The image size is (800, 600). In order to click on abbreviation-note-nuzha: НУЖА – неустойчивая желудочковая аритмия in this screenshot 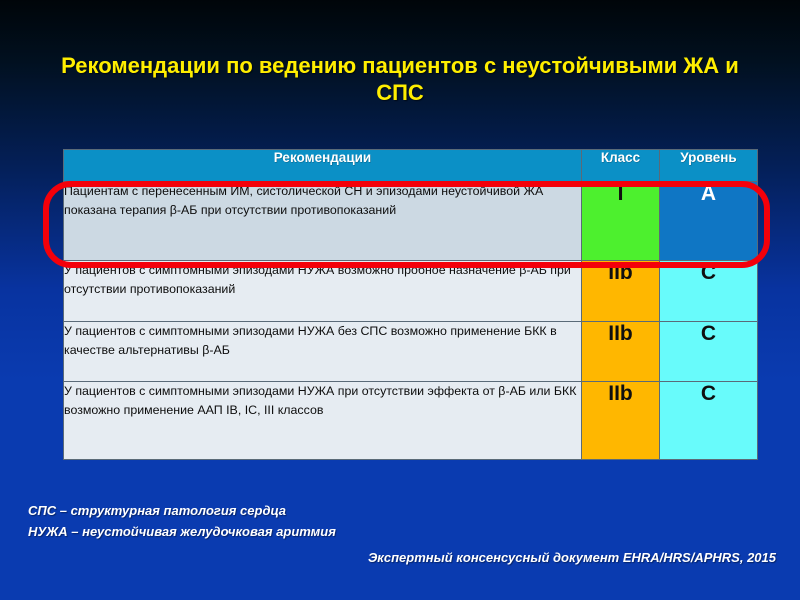, I will do `click(182, 531)`.